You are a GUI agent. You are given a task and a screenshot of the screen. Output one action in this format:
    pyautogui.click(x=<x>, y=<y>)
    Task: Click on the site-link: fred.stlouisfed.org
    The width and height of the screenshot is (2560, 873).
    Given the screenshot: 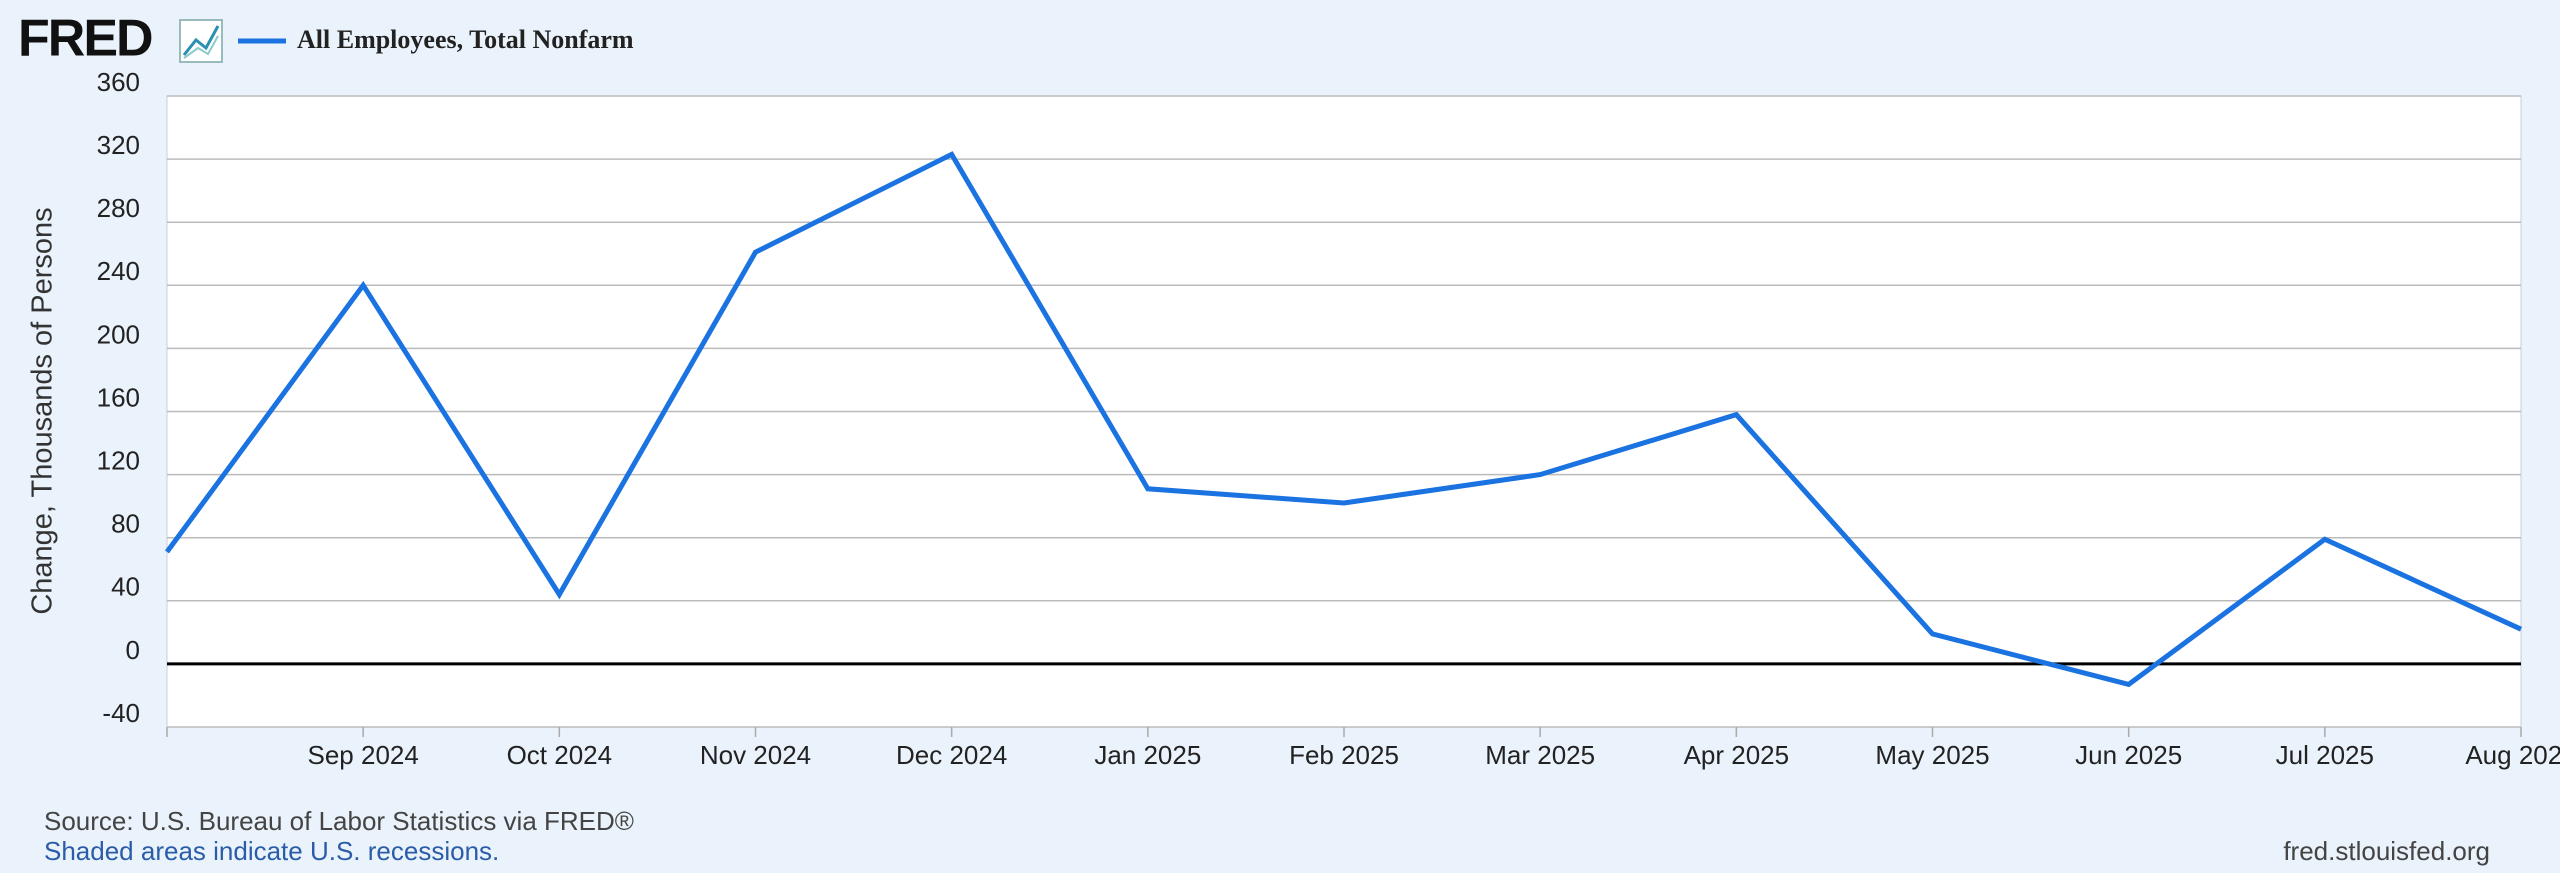 What is the action you would take?
    pyautogui.click(x=2386, y=851)
    